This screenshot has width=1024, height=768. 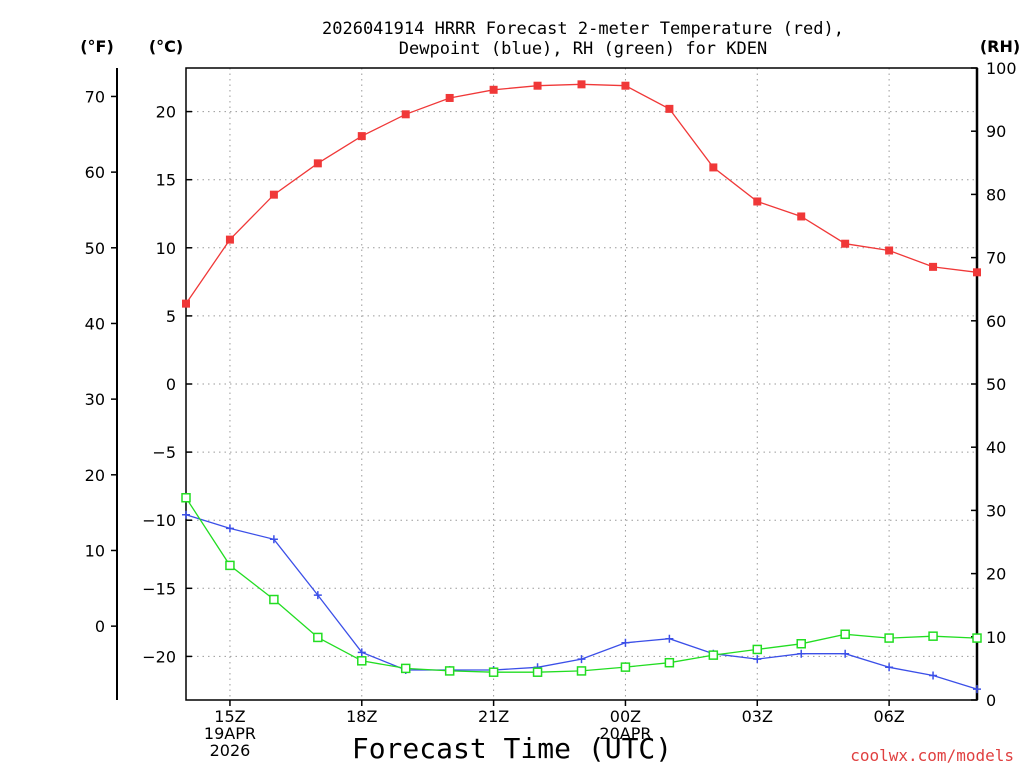 I want to click on rh-tick-label: 10, so click(x=996, y=637).